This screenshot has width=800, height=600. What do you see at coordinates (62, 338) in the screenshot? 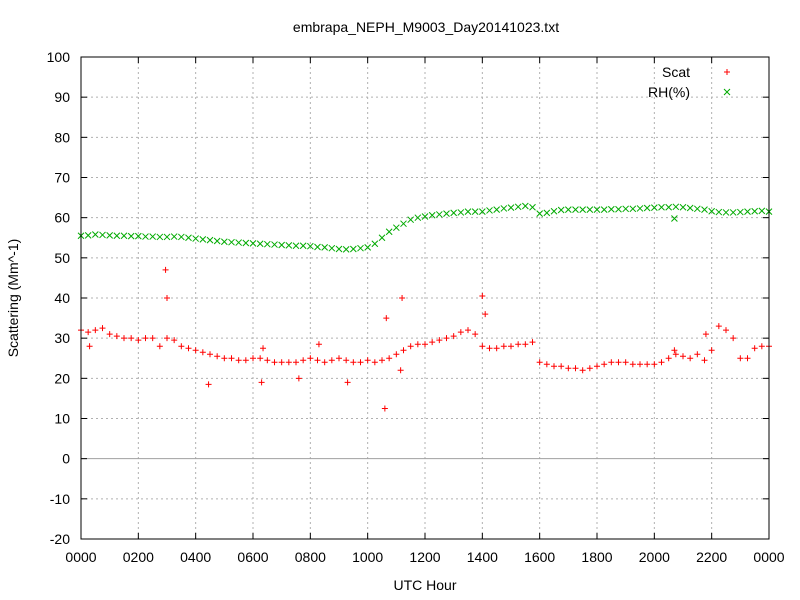
I see `y-tick-label: 30` at bounding box center [62, 338].